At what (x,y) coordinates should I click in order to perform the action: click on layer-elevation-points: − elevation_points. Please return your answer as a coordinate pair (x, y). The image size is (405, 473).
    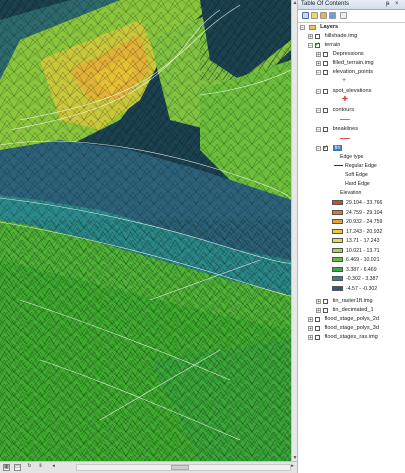
    Looking at the image, I should click on (344, 72).